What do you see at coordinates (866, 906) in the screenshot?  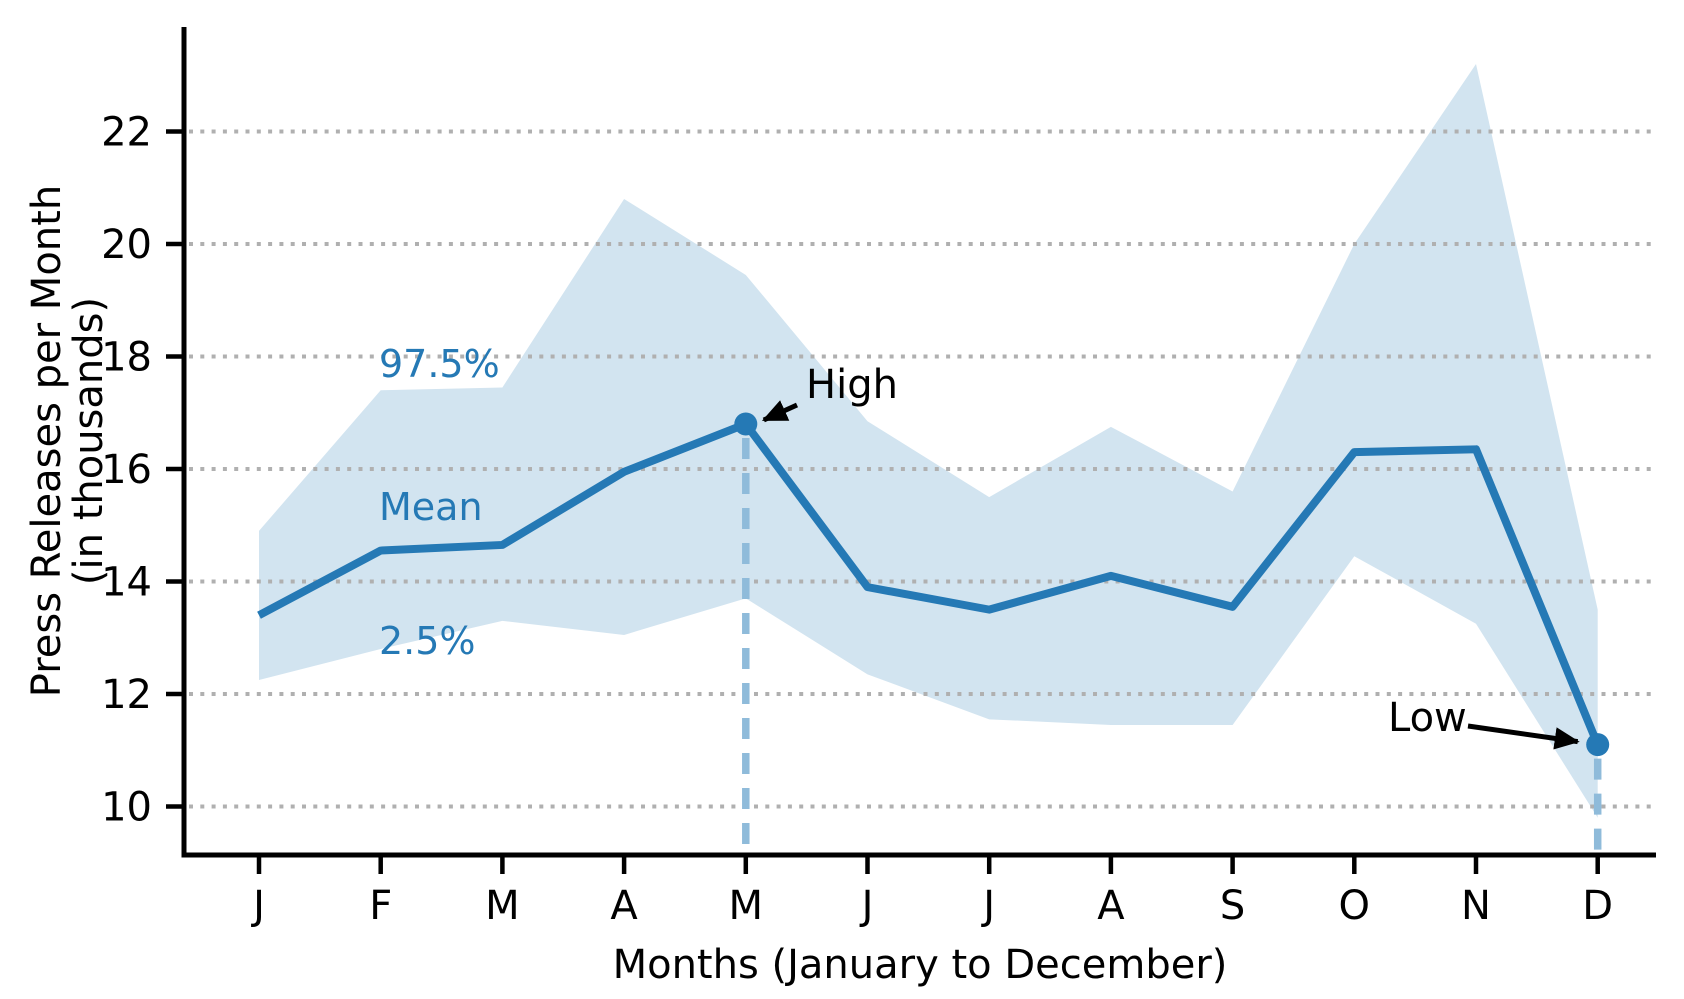 I see `x-tick-label-5: J` at bounding box center [866, 906].